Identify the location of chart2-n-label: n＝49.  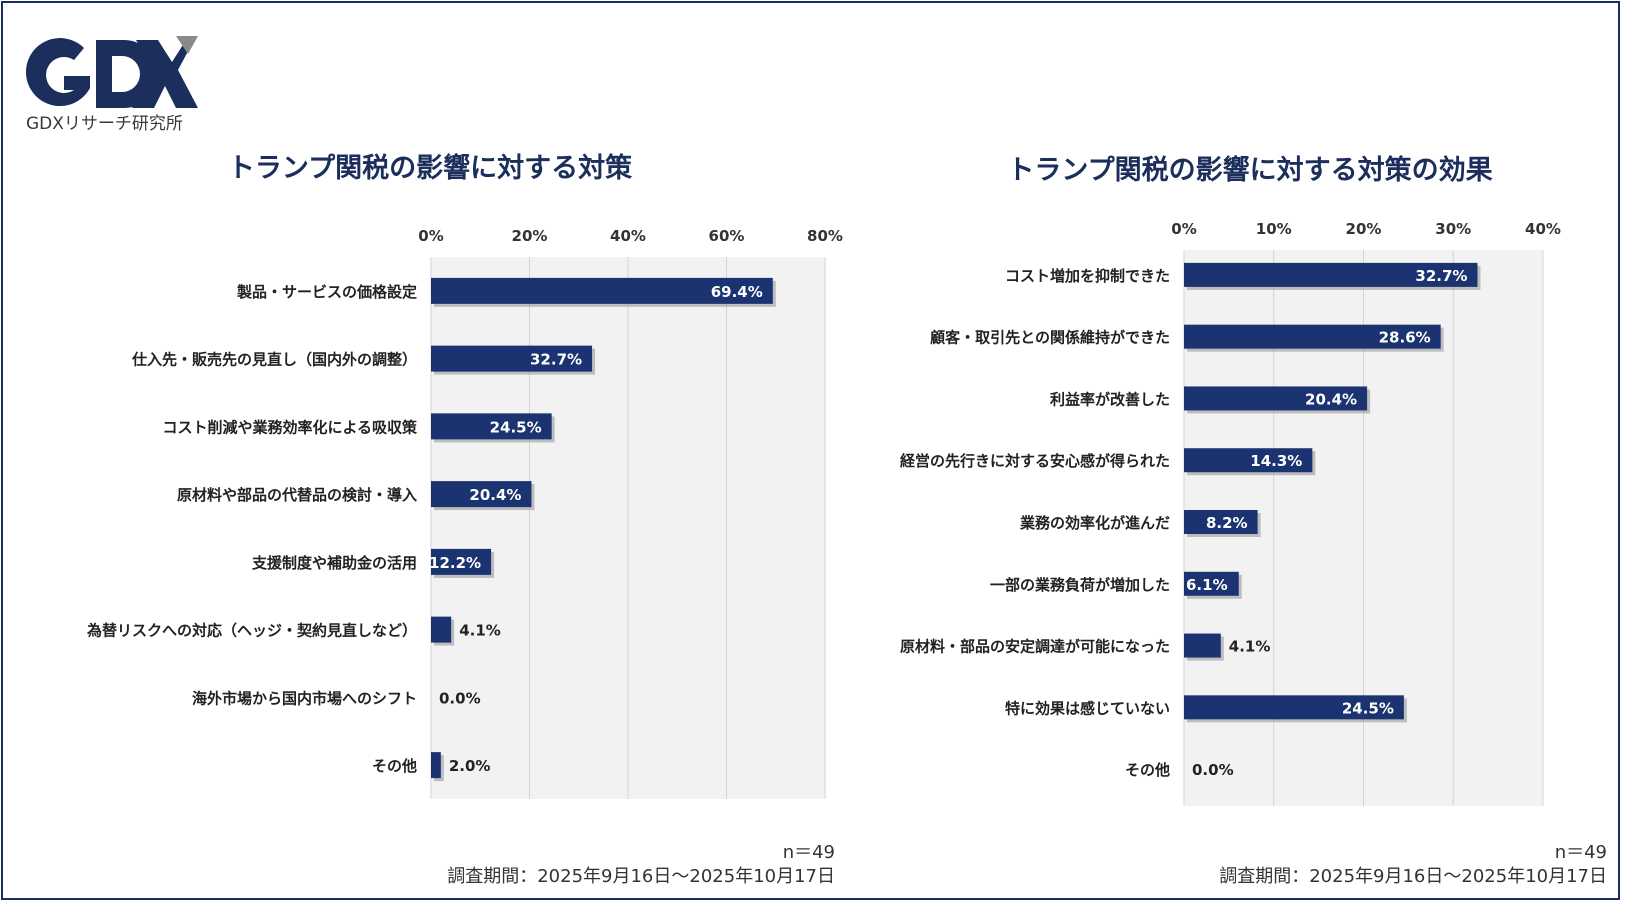
(1580, 852).